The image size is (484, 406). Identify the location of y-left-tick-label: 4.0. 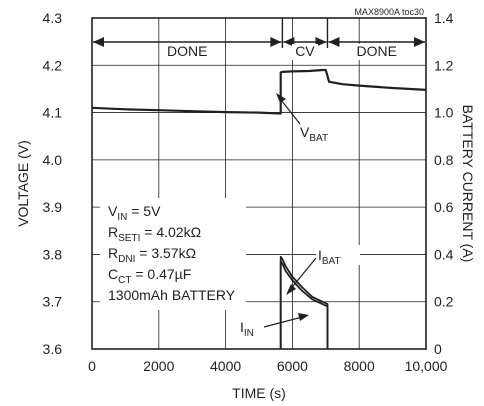
(53, 160).